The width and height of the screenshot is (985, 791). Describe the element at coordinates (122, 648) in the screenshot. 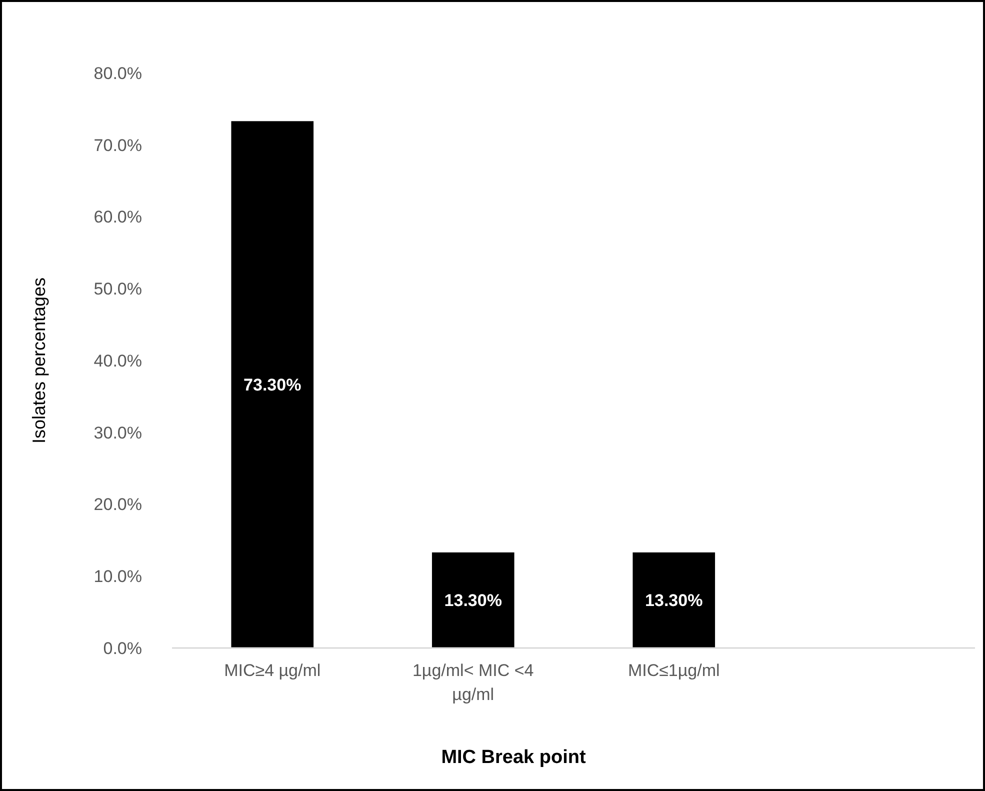

I see `y-tick-label: 0.0%` at that location.